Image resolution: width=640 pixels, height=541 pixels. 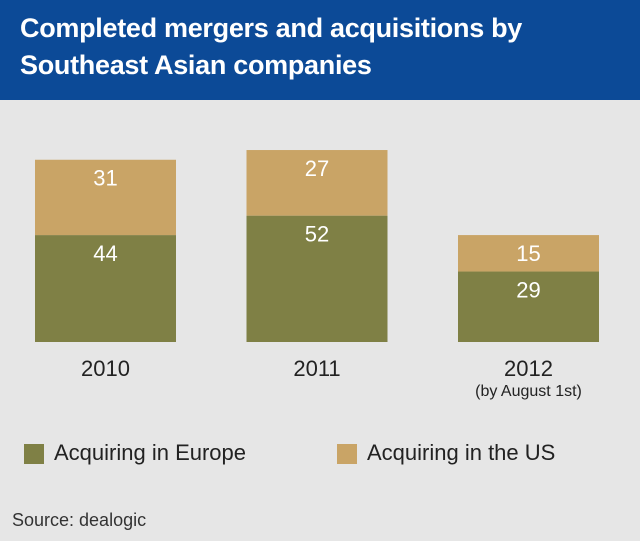 What do you see at coordinates (461, 452) in the screenshot?
I see `legend-label: Acquiring in the US` at bounding box center [461, 452].